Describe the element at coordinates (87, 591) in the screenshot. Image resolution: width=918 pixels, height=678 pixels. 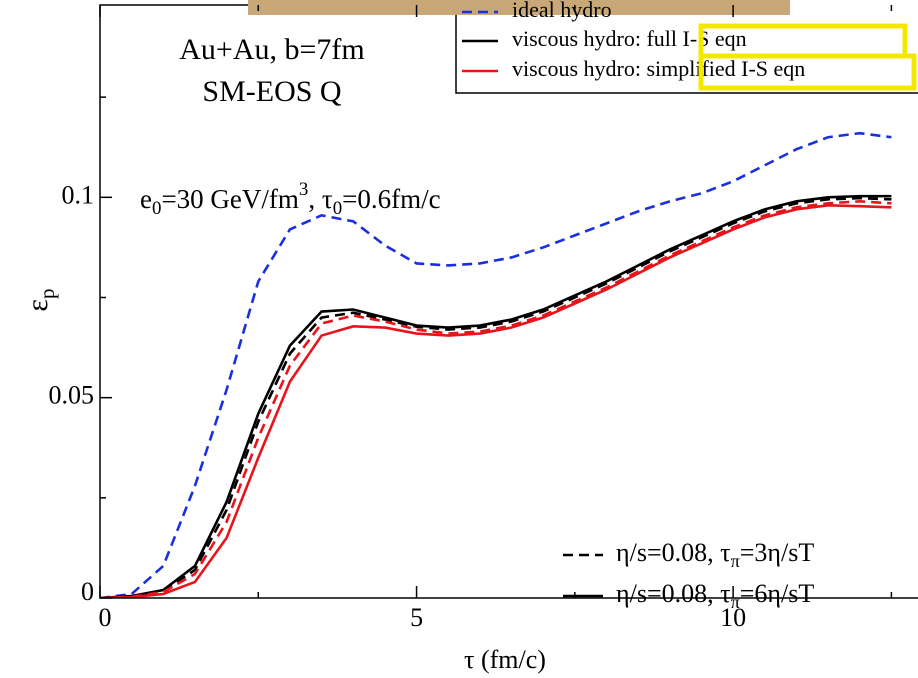
I see `y-tick-label: 0` at that location.